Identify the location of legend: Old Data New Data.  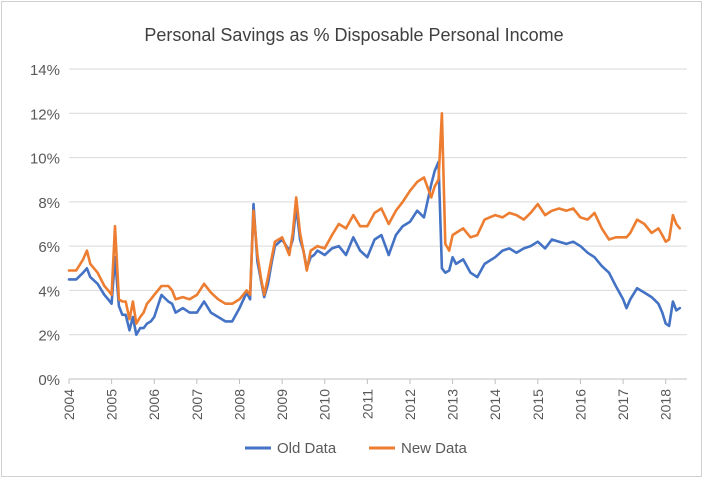
(356, 448).